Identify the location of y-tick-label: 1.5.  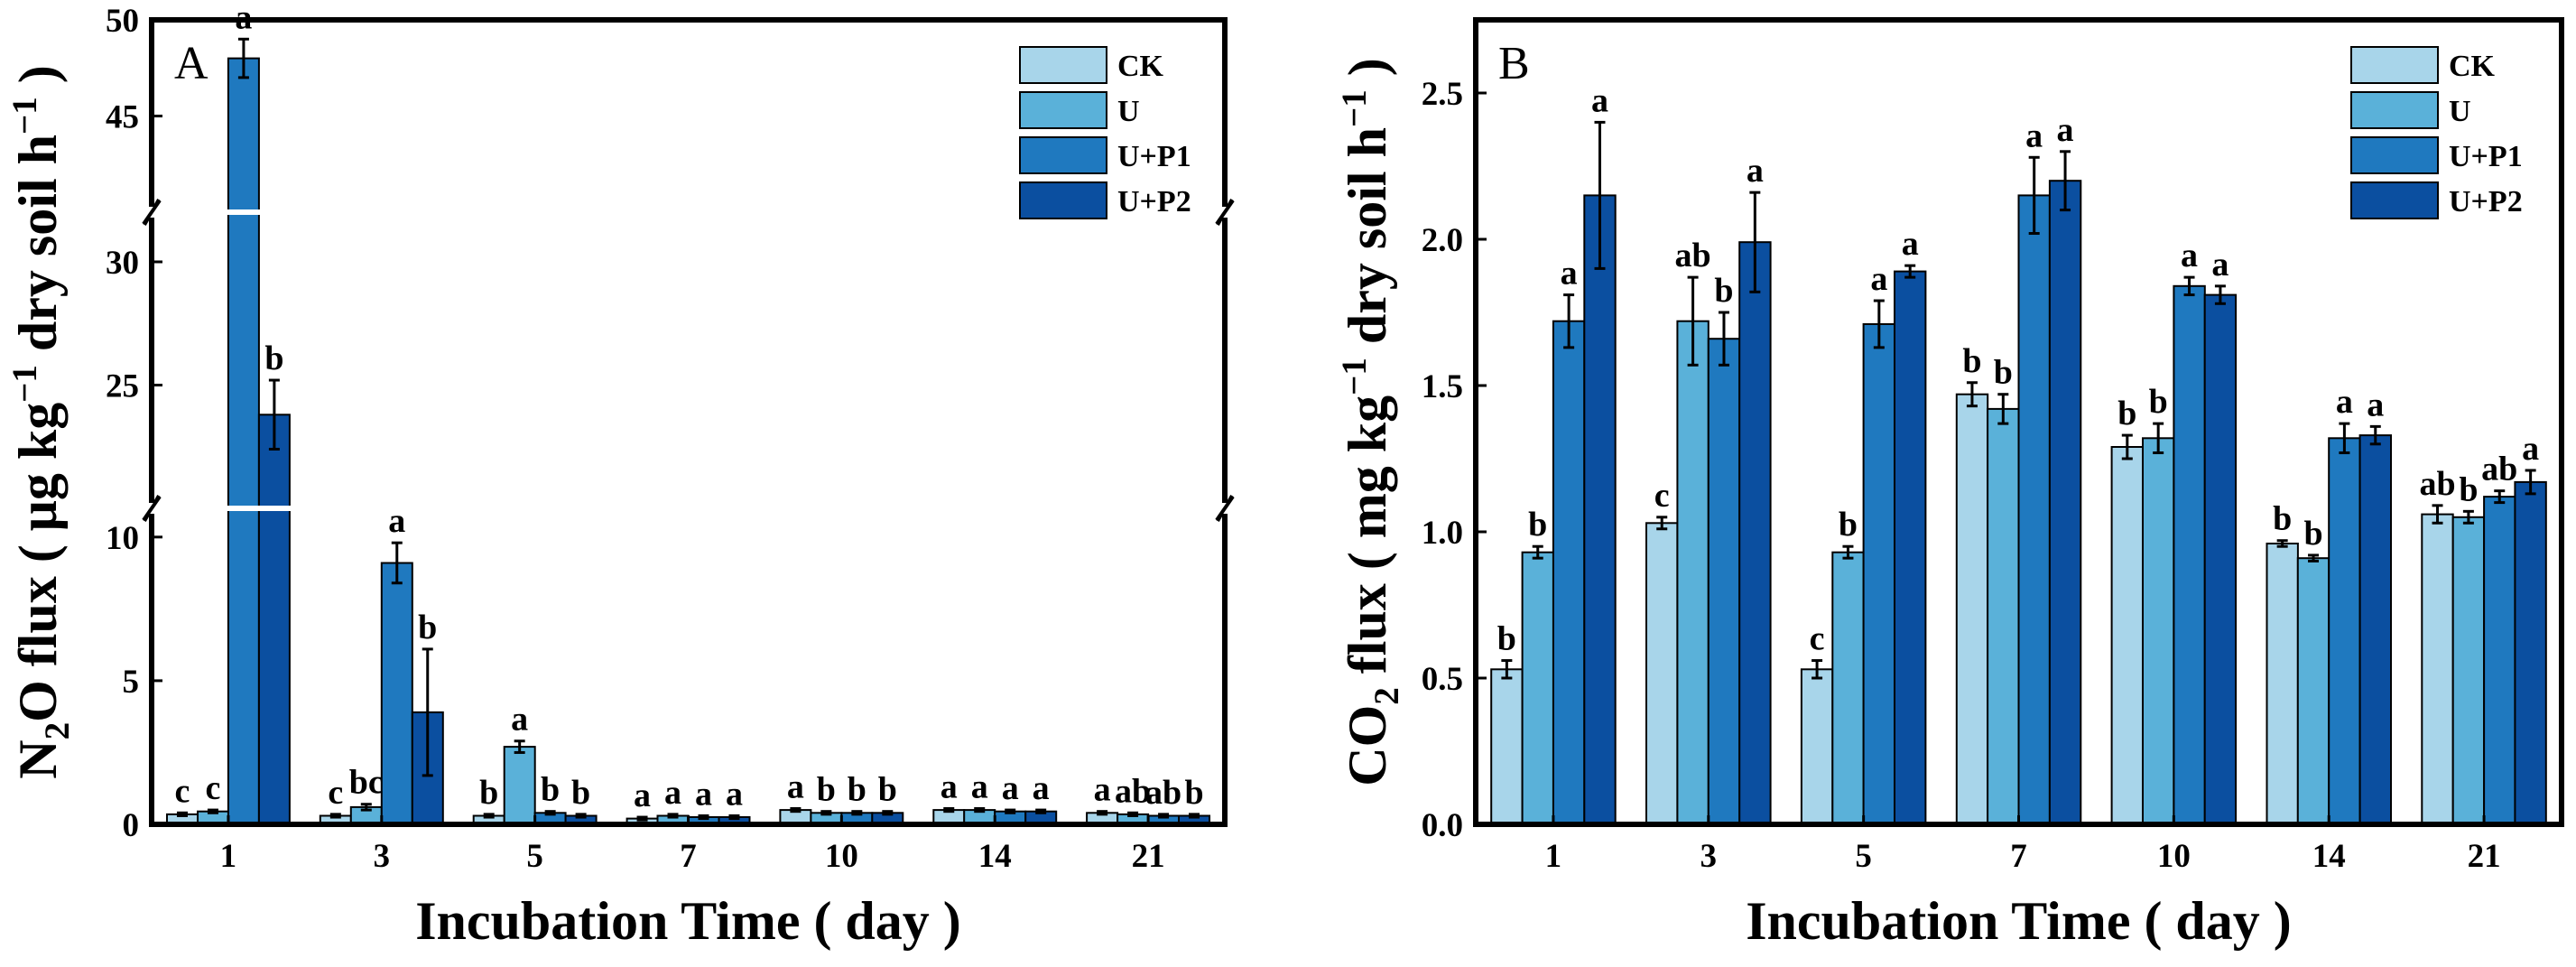
(1442, 386).